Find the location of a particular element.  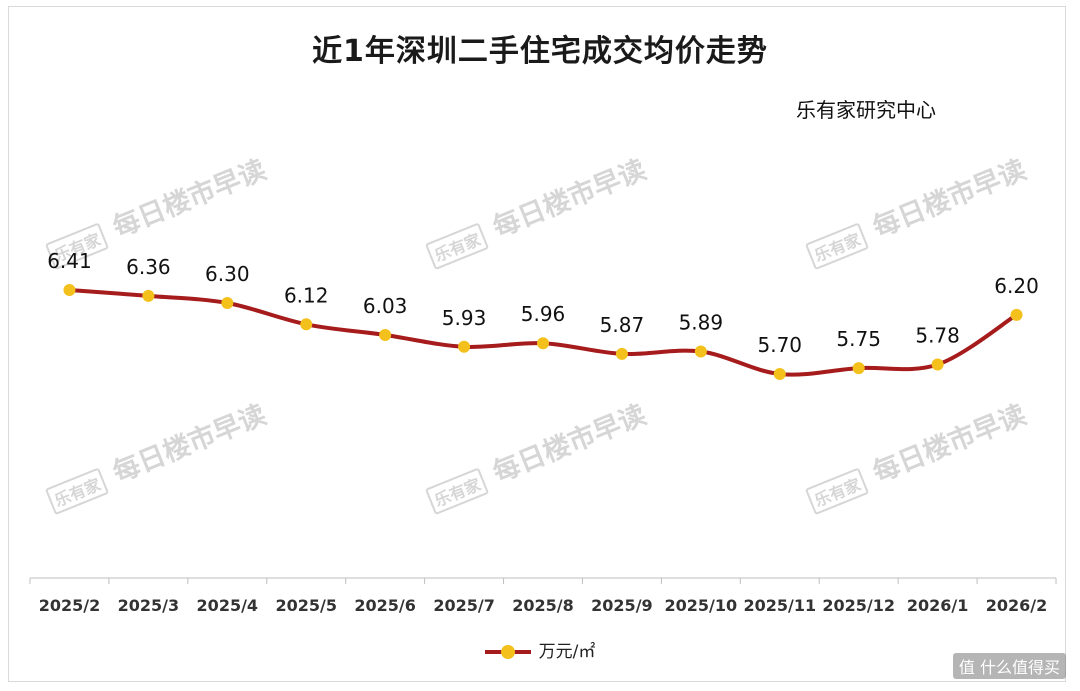

x-tick-label: 2026/1 is located at coordinates (938, 605).